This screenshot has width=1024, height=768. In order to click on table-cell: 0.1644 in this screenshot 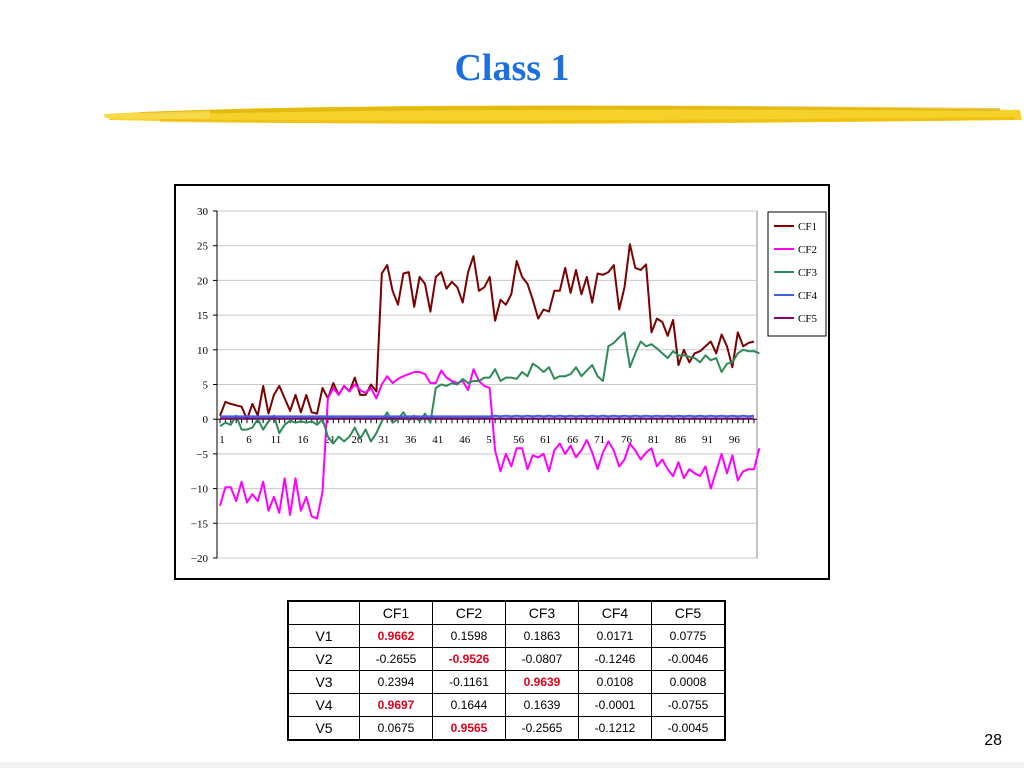, I will do `click(469, 705)`.